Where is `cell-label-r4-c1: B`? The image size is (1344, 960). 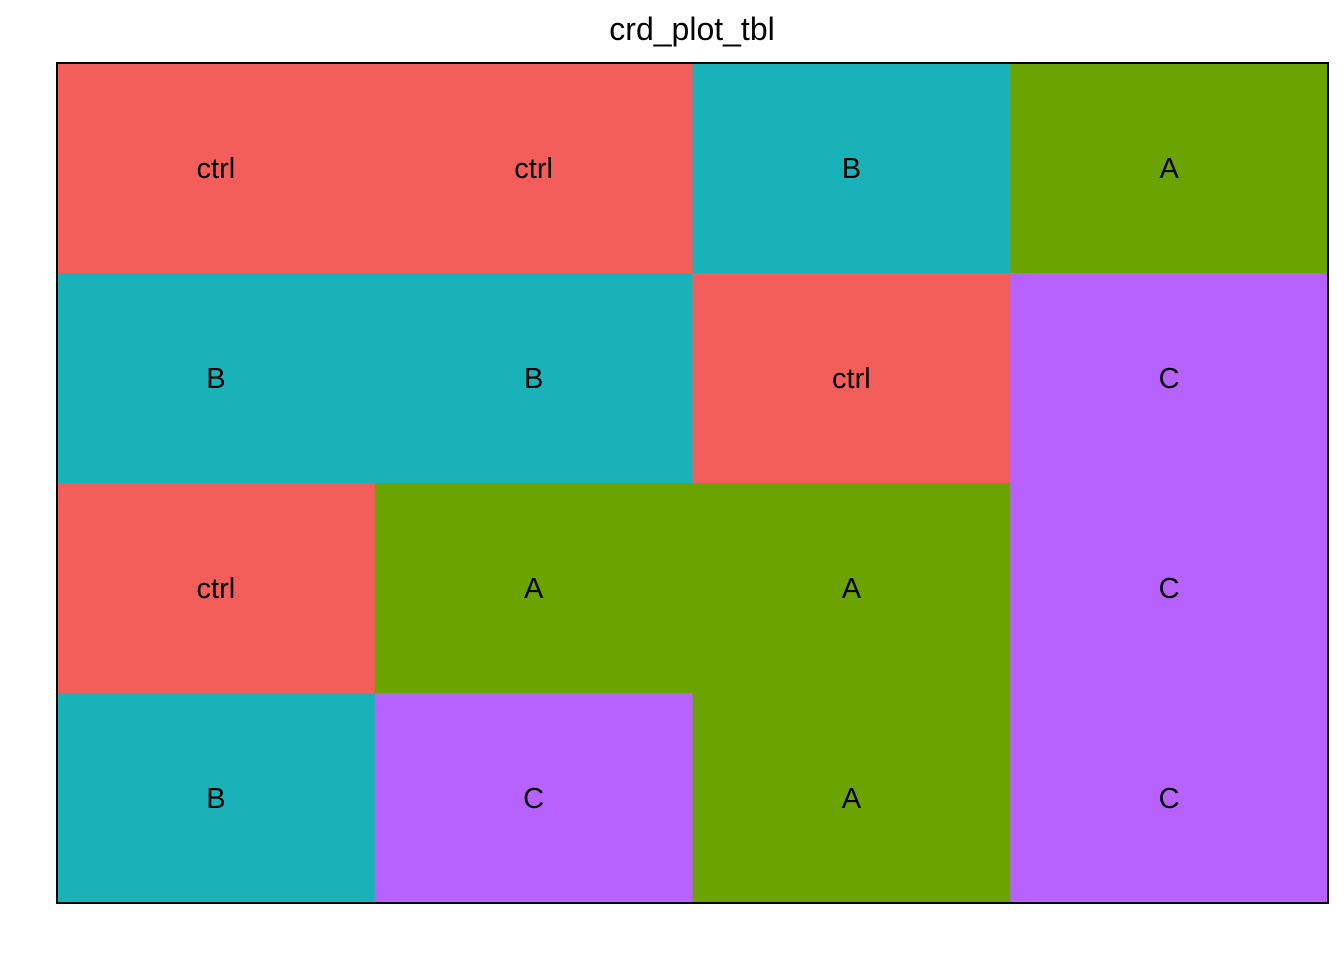 cell-label-r4-c1: B is located at coordinates (215, 799).